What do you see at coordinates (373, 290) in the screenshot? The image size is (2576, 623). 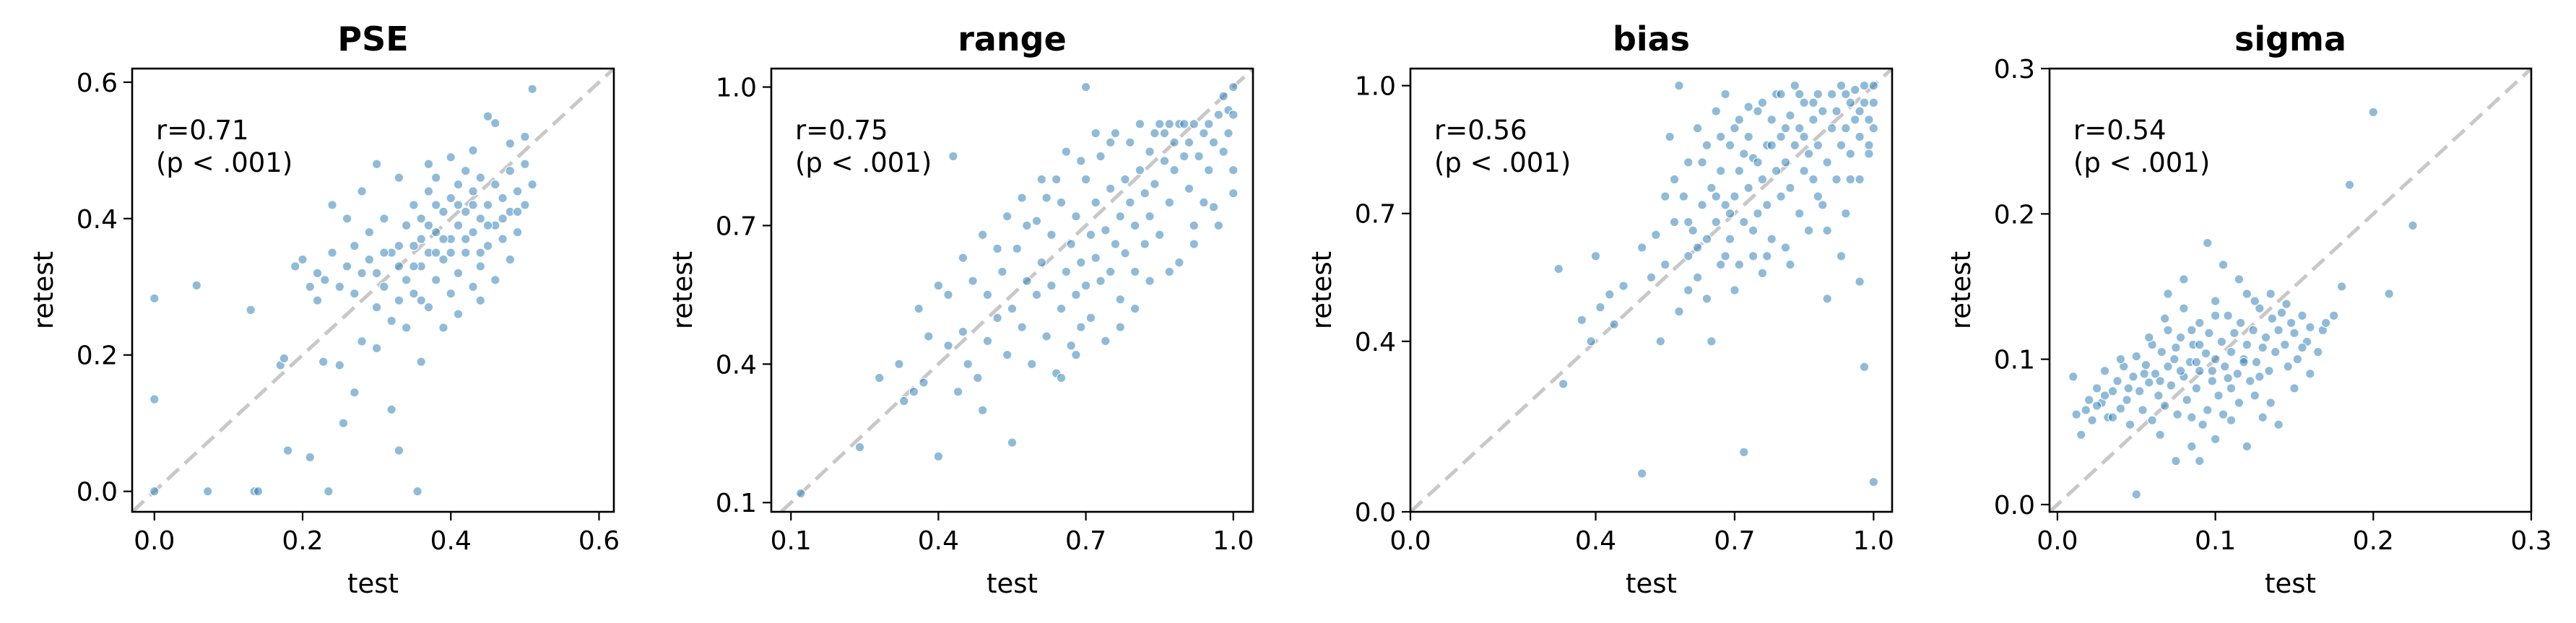 I see `identity-line` at bounding box center [373, 290].